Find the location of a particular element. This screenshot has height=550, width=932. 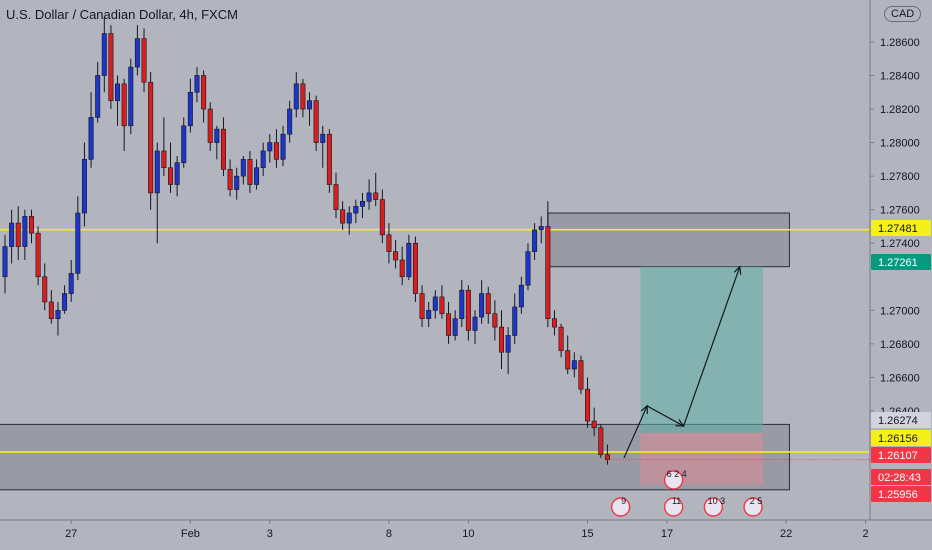

price-label: 1.27261 is located at coordinates (898, 263).